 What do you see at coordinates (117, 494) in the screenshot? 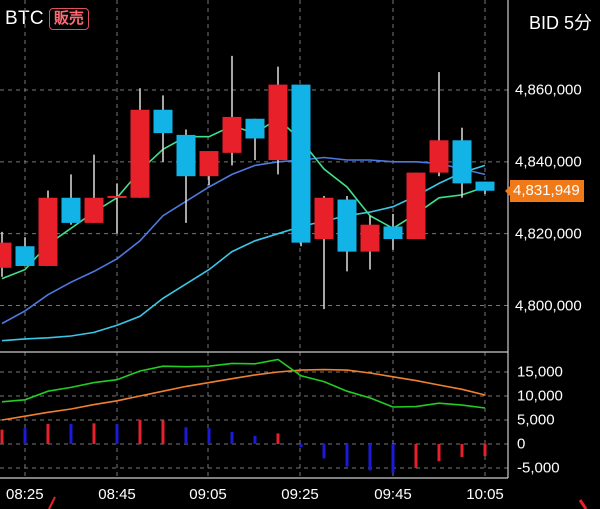
I see `time-axis-label: 08:45` at bounding box center [117, 494].